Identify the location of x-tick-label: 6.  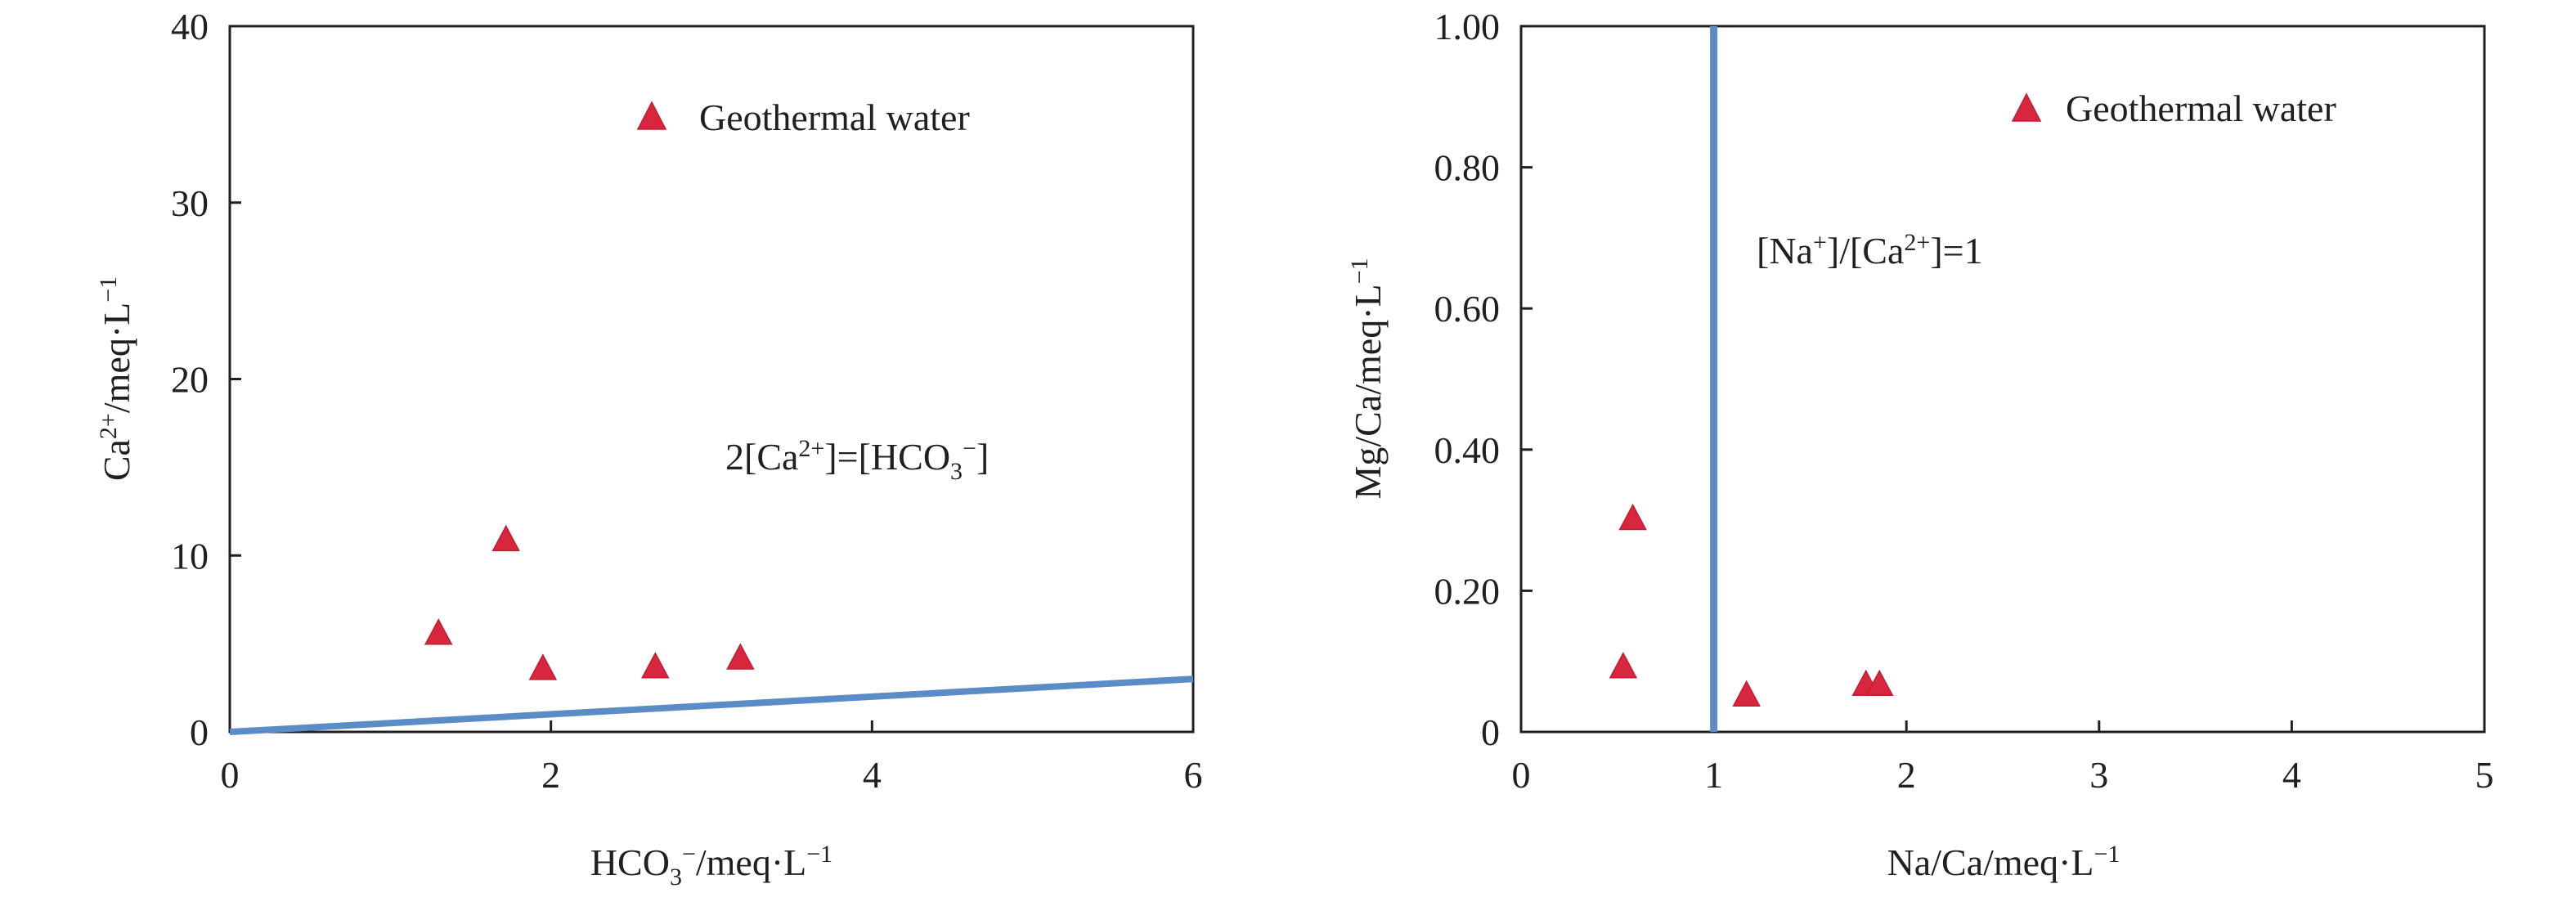
(1193, 775).